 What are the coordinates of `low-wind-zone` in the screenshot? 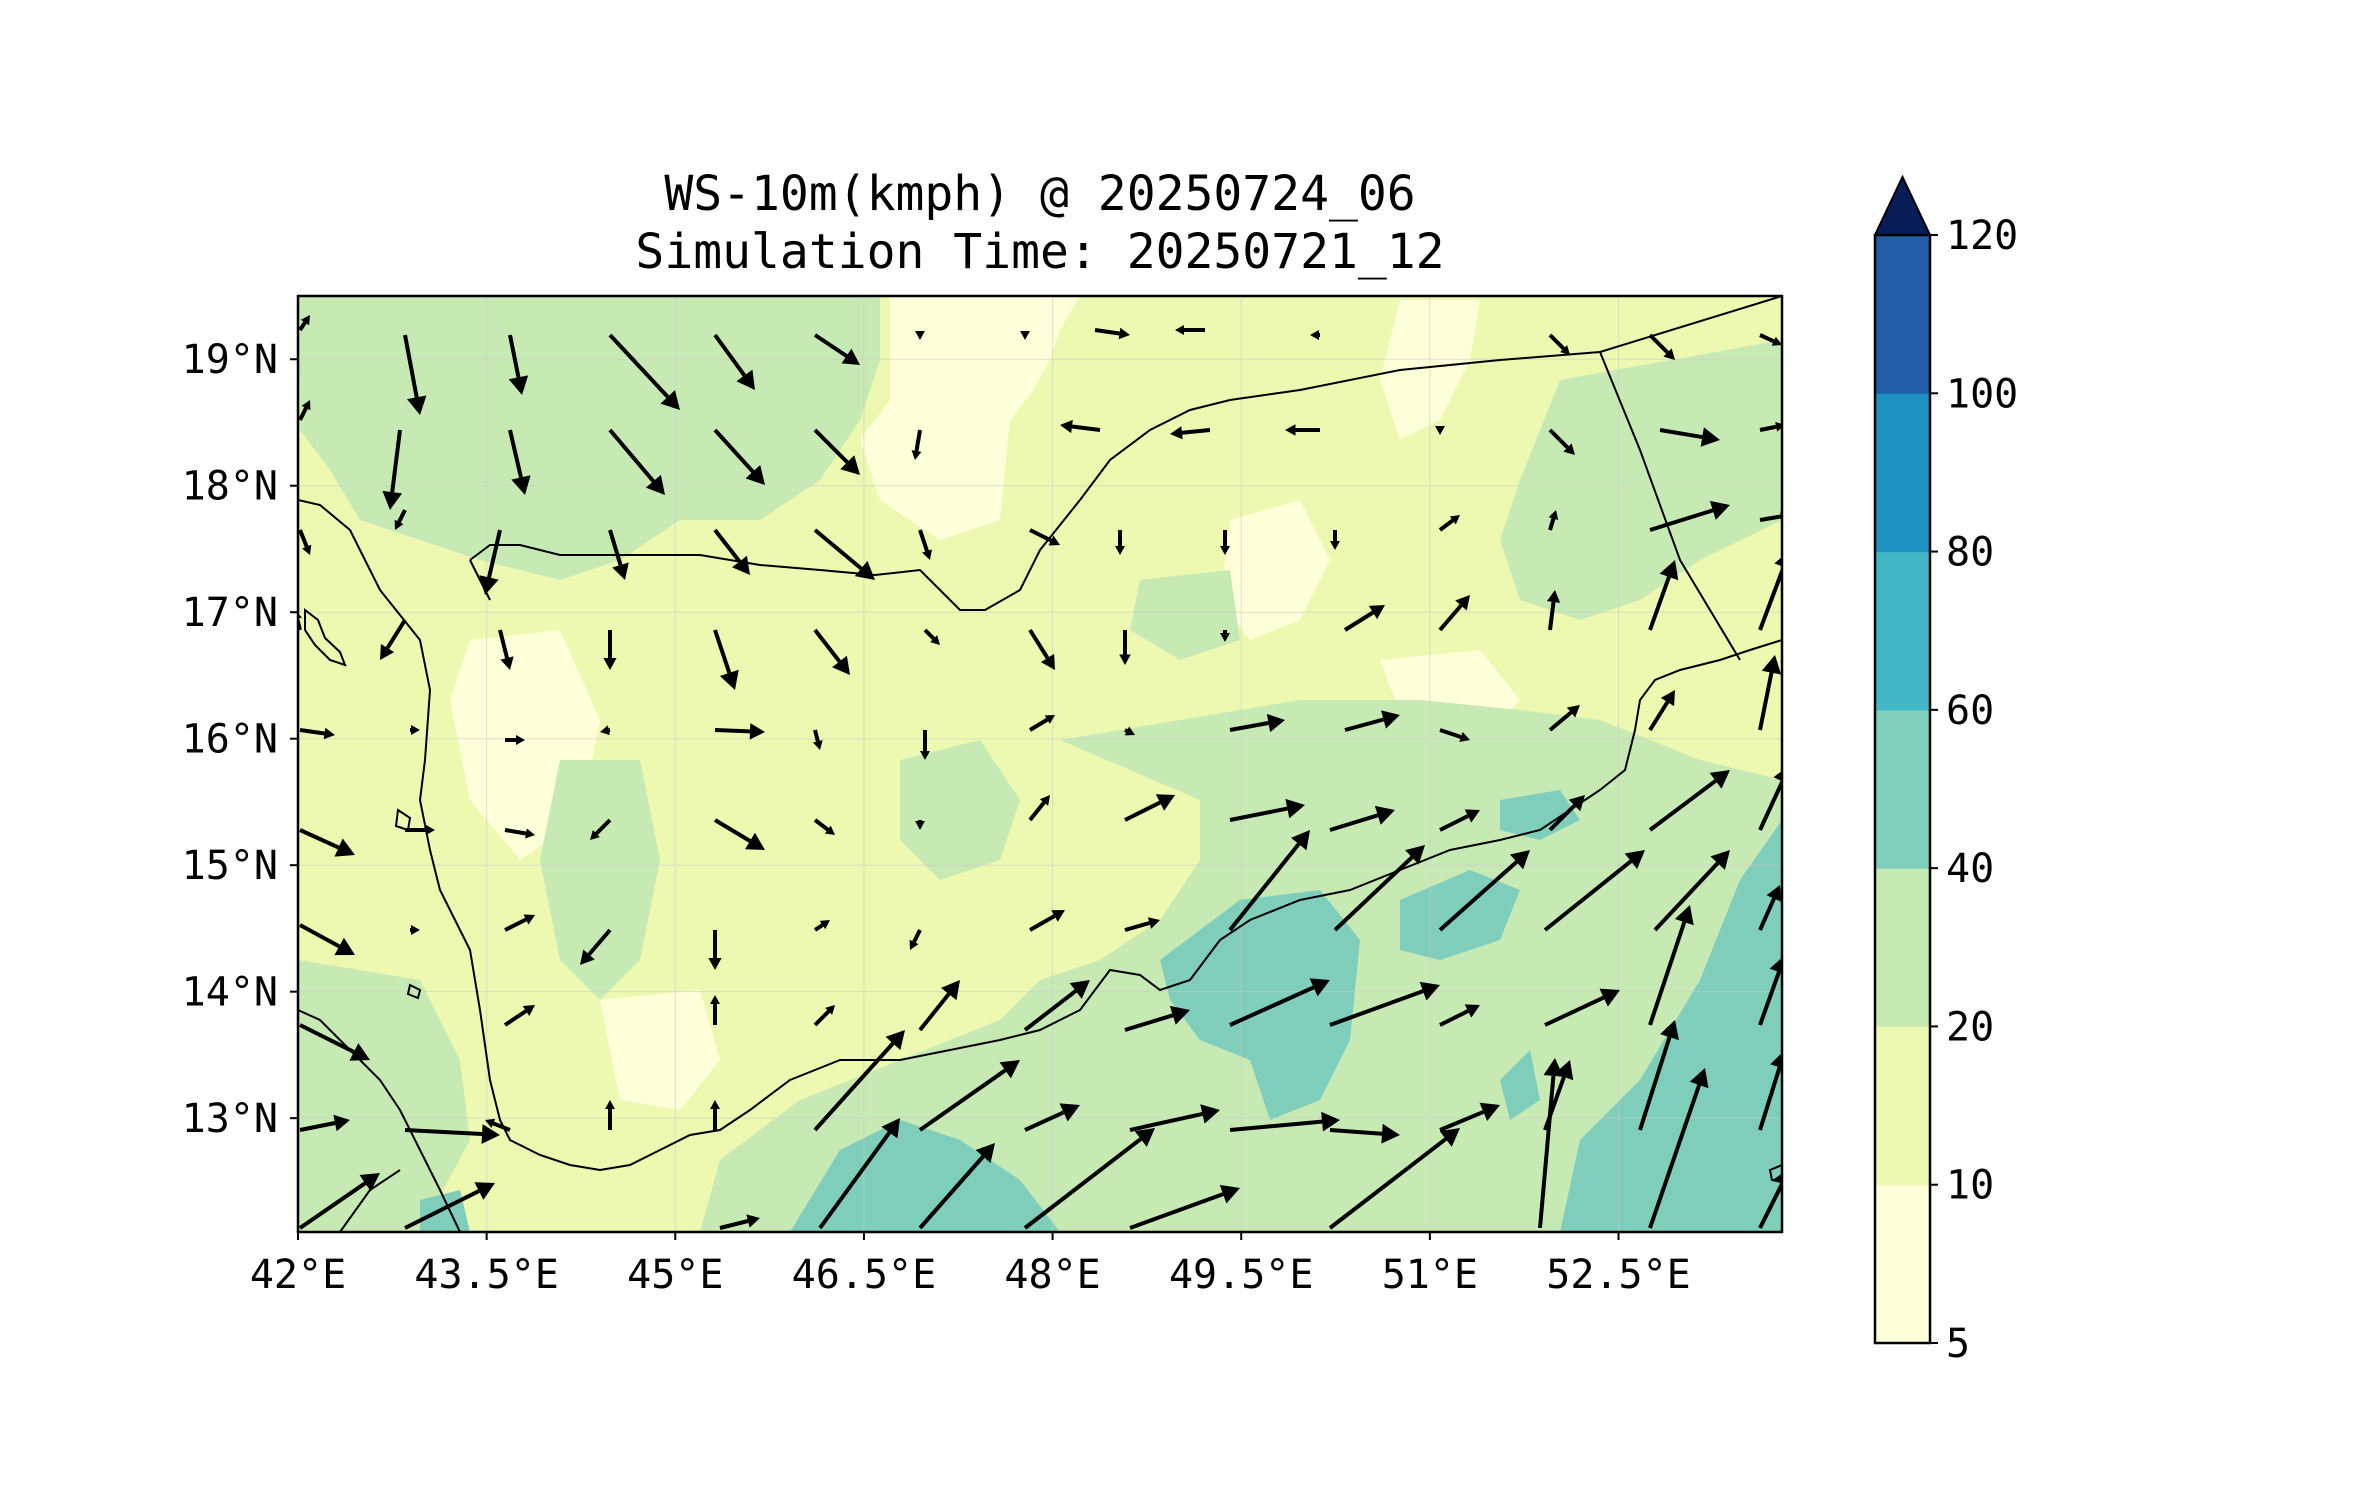 It's located at (660, 1050).